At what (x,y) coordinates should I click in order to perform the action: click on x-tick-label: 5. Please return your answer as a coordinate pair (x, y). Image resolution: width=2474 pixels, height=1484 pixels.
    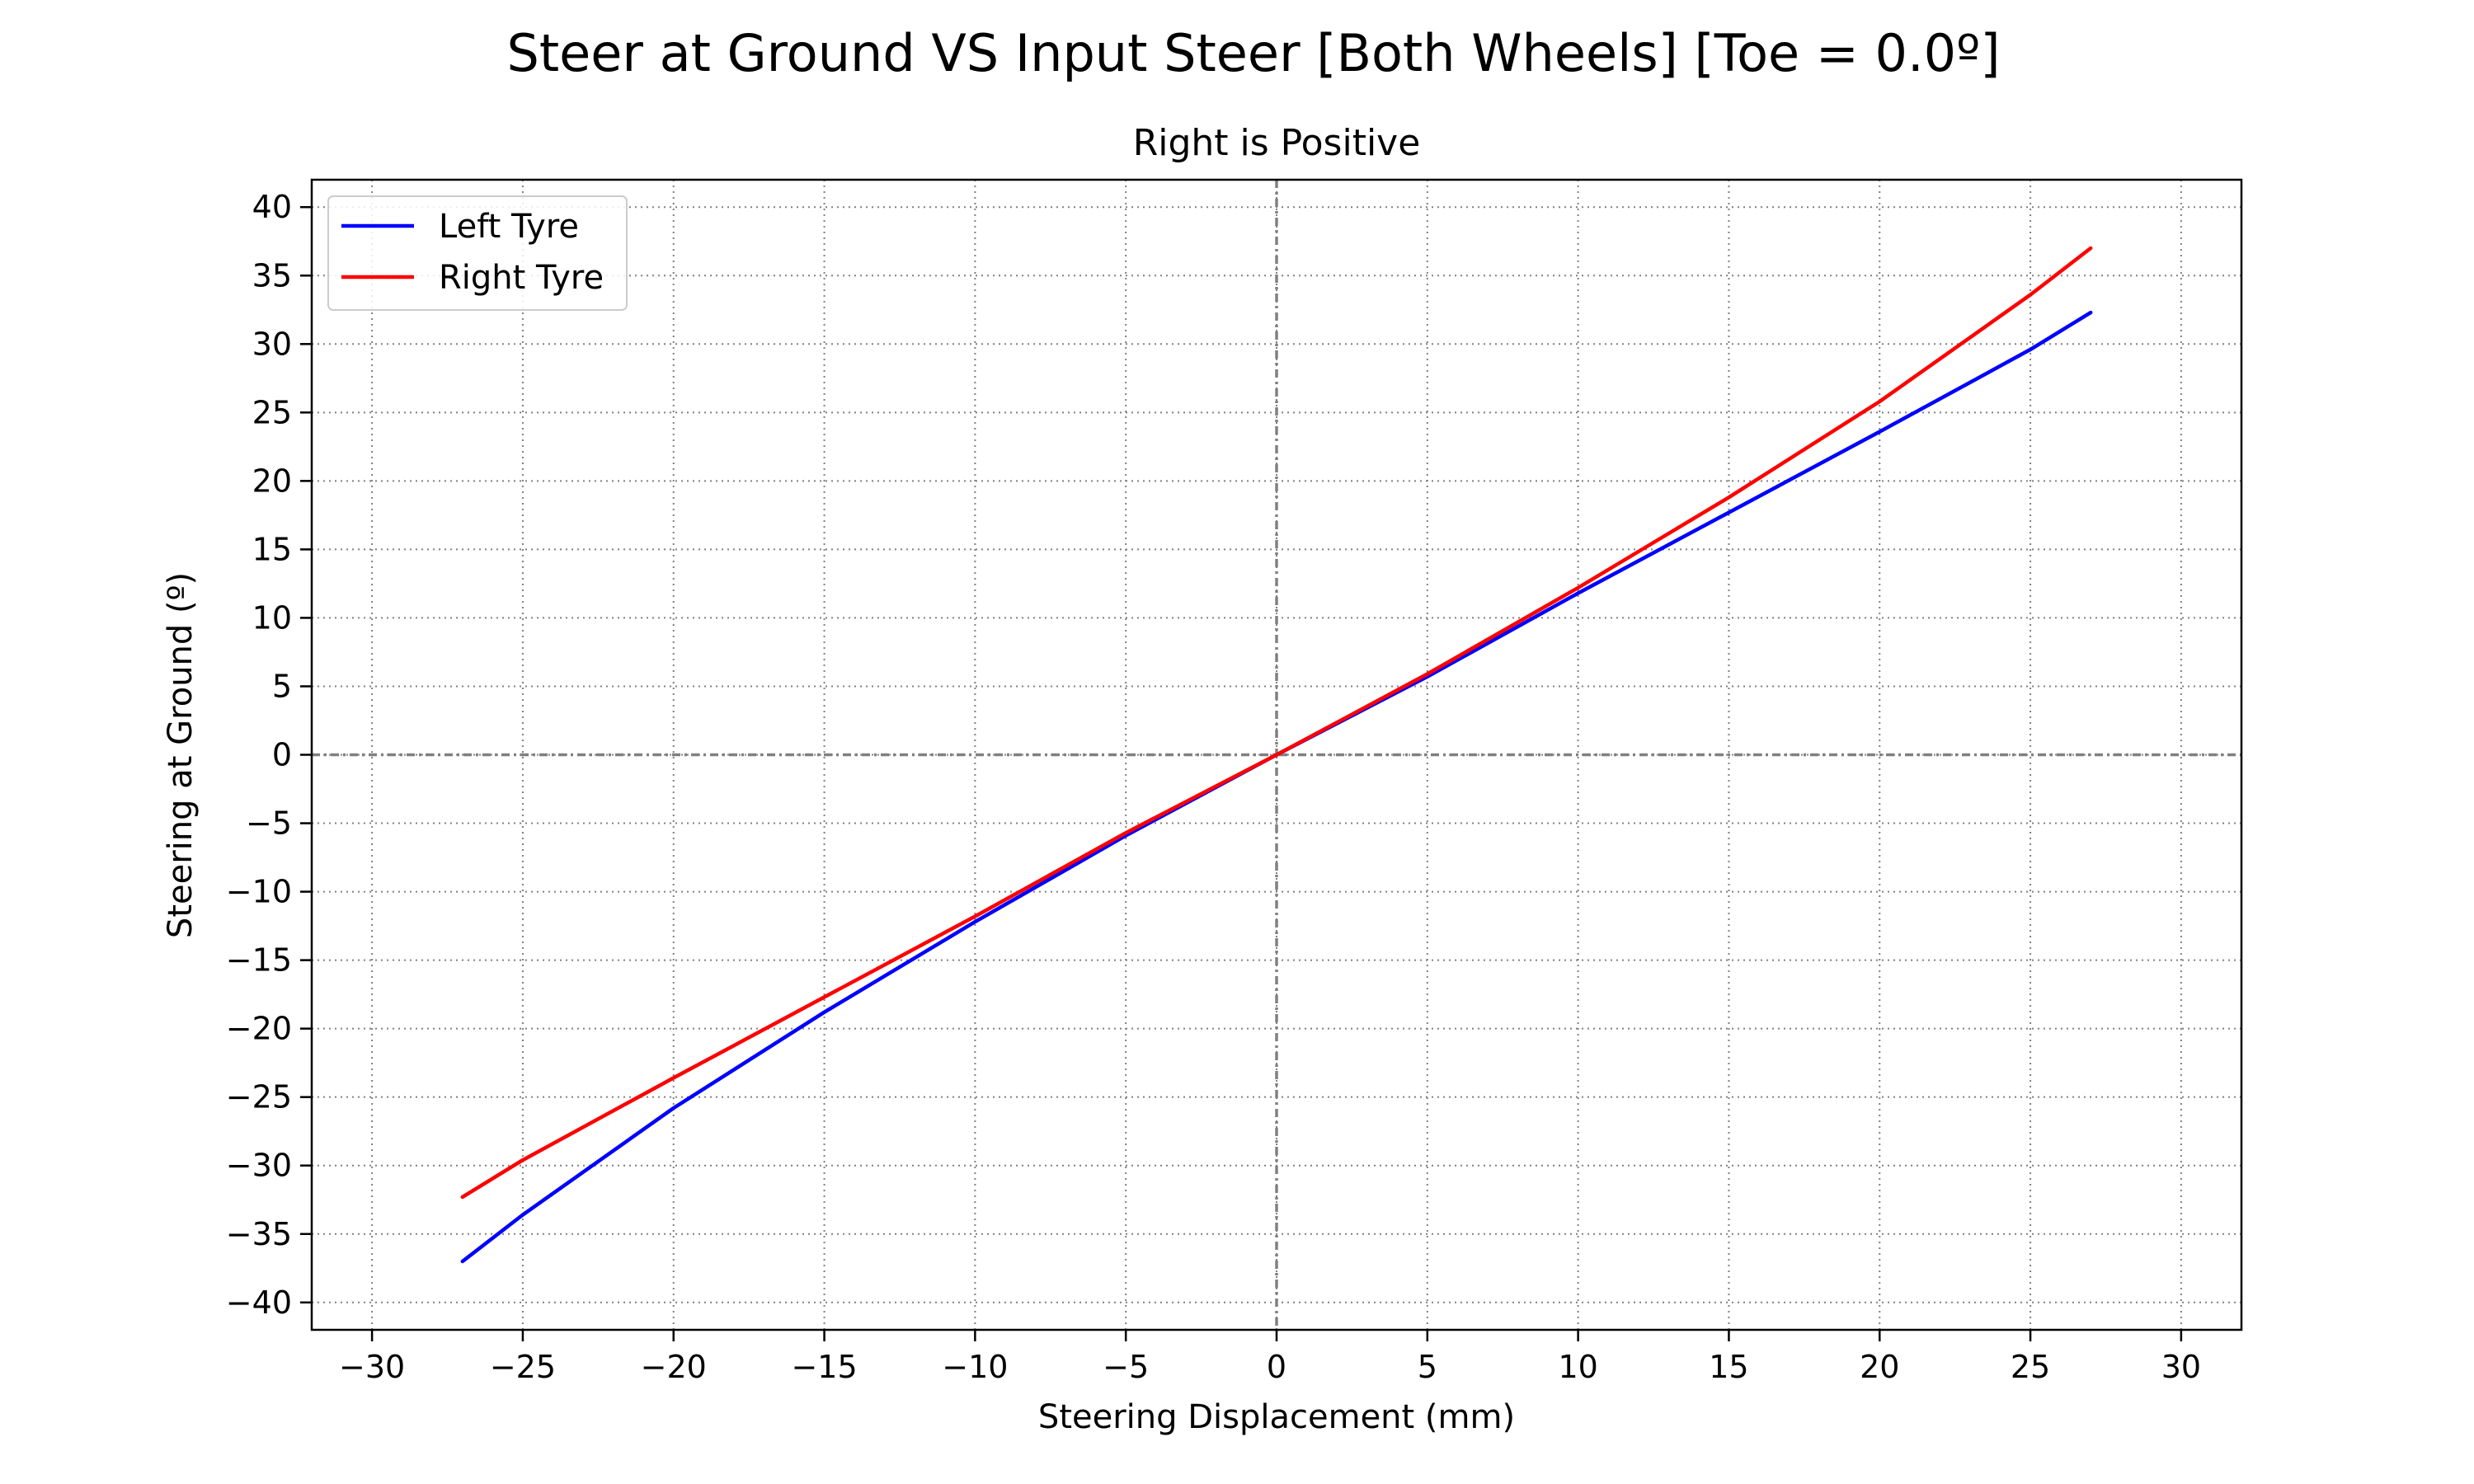
    Looking at the image, I should click on (1427, 1367).